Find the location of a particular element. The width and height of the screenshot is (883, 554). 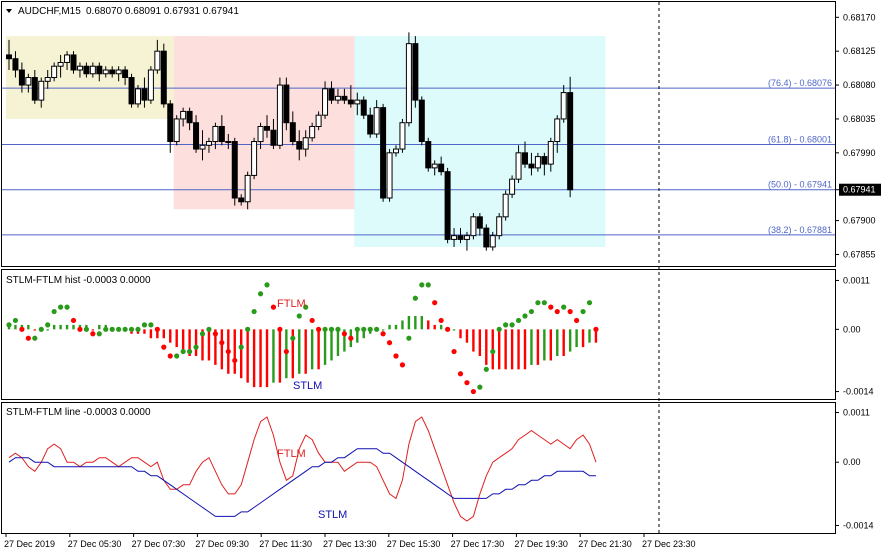

line-stlm-label: STLM is located at coordinates (332, 515).